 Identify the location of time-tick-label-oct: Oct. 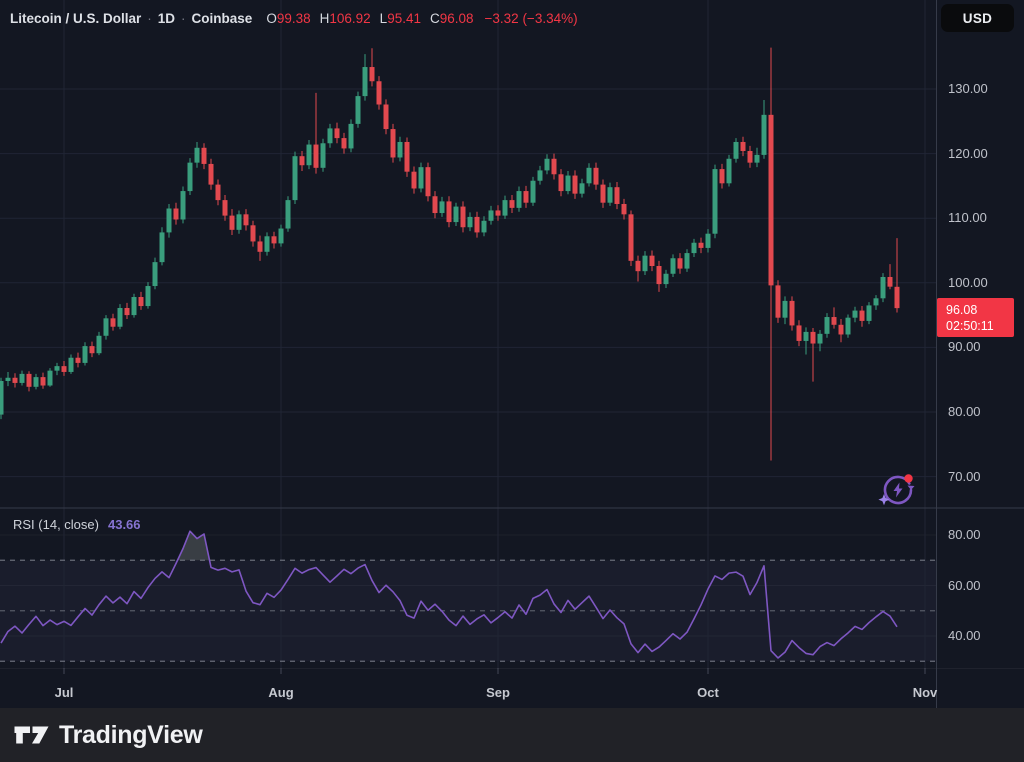
(708, 692).